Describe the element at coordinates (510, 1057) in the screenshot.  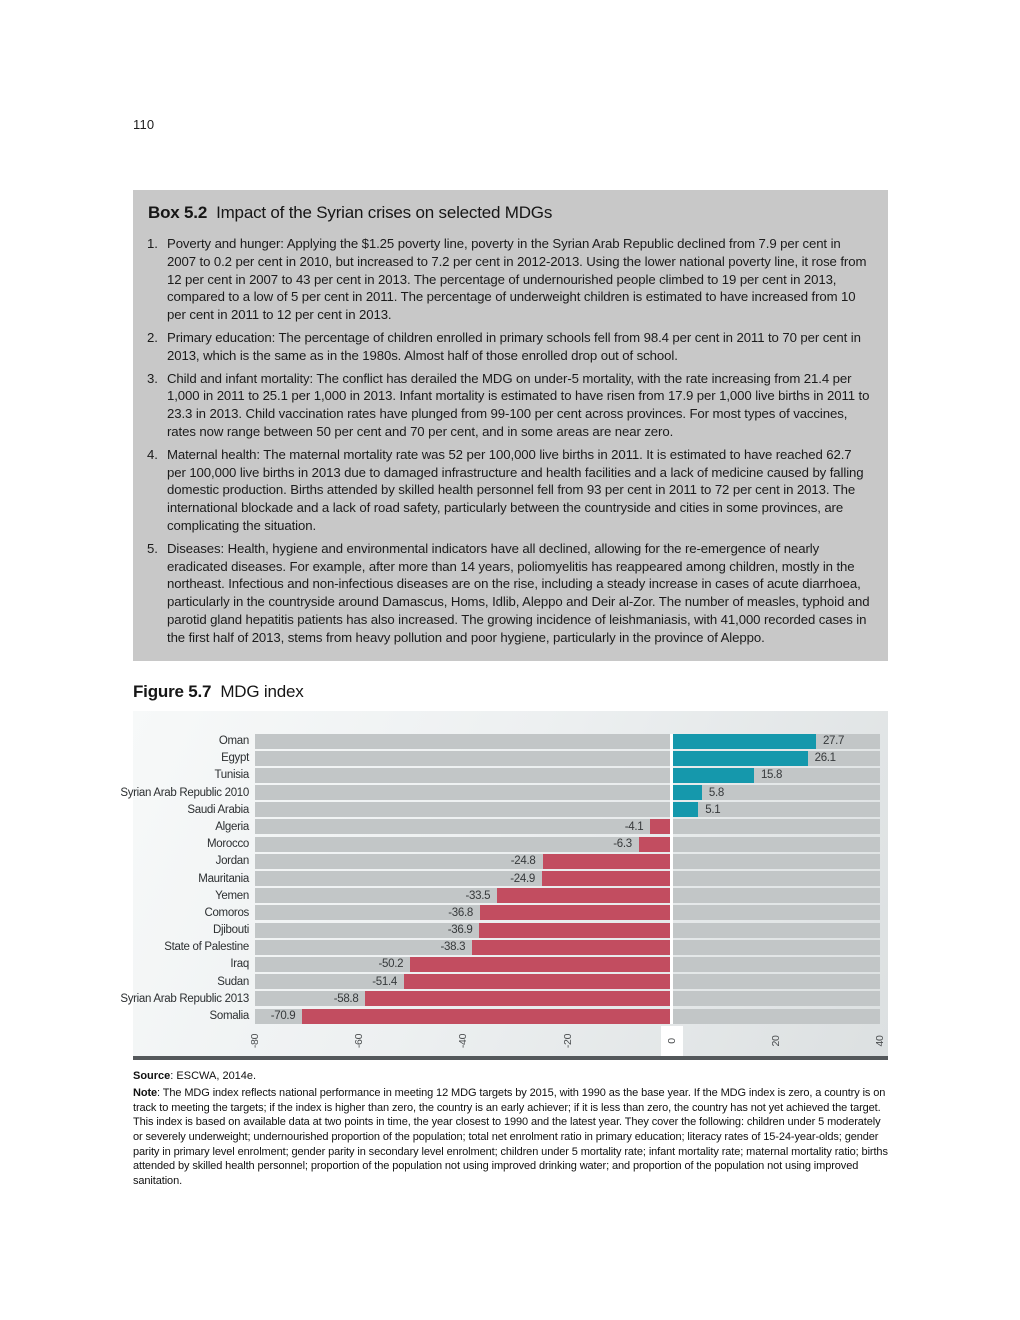
I see `figure-bottom-rule` at that location.